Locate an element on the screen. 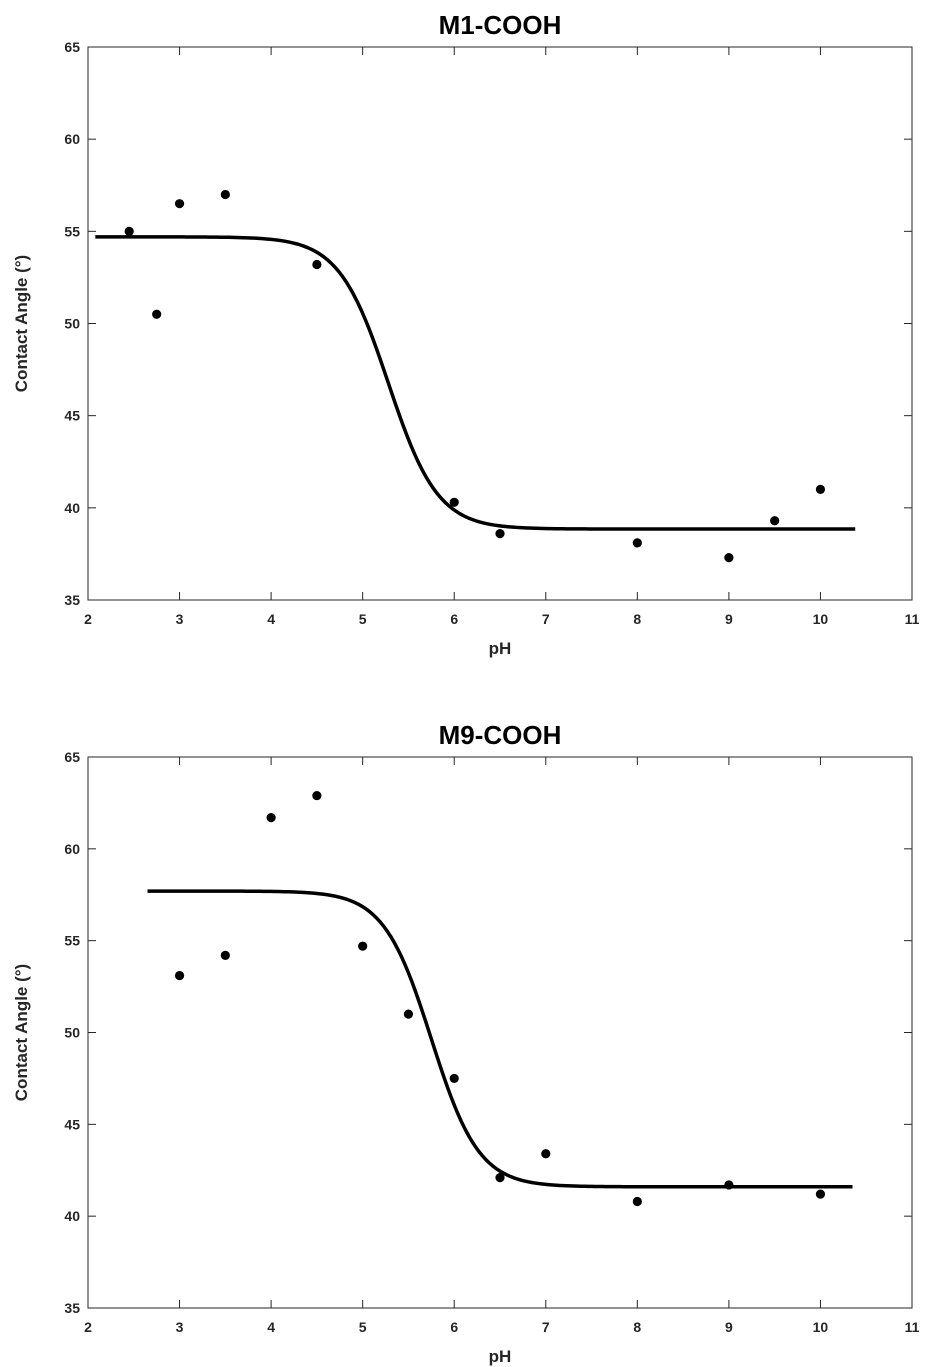  chart-title: M1-COOH is located at coordinates (500, 25).